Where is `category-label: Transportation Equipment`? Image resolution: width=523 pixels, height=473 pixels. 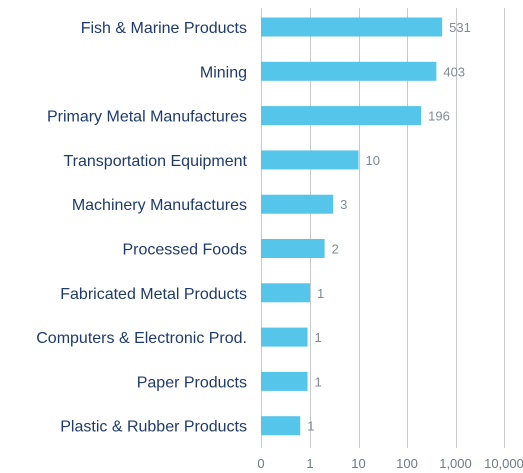 category-label: Transportation Equipment is located at coordinates (155, 161).